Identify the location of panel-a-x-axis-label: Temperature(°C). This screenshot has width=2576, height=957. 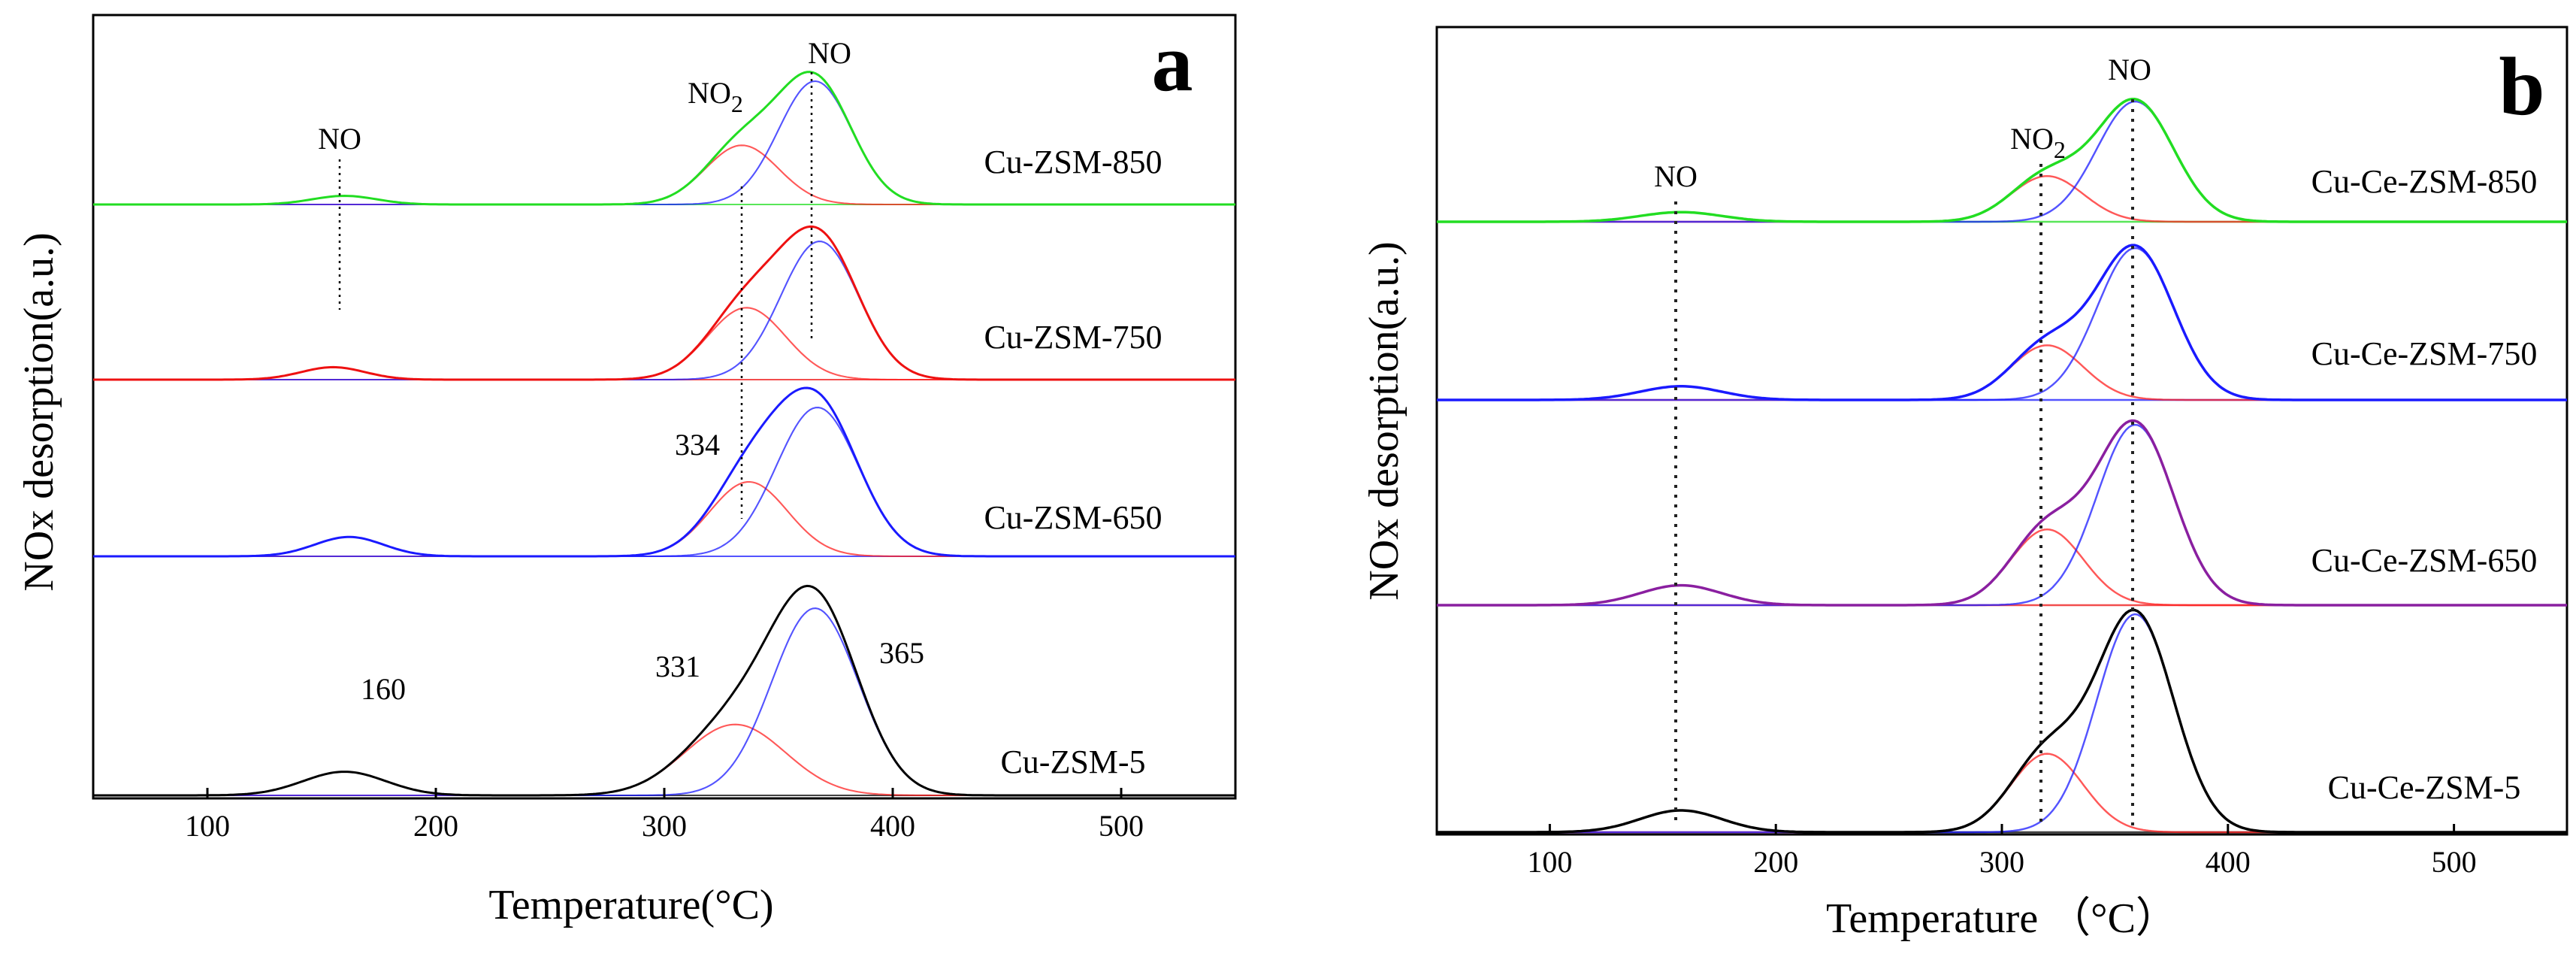
(630, 905).